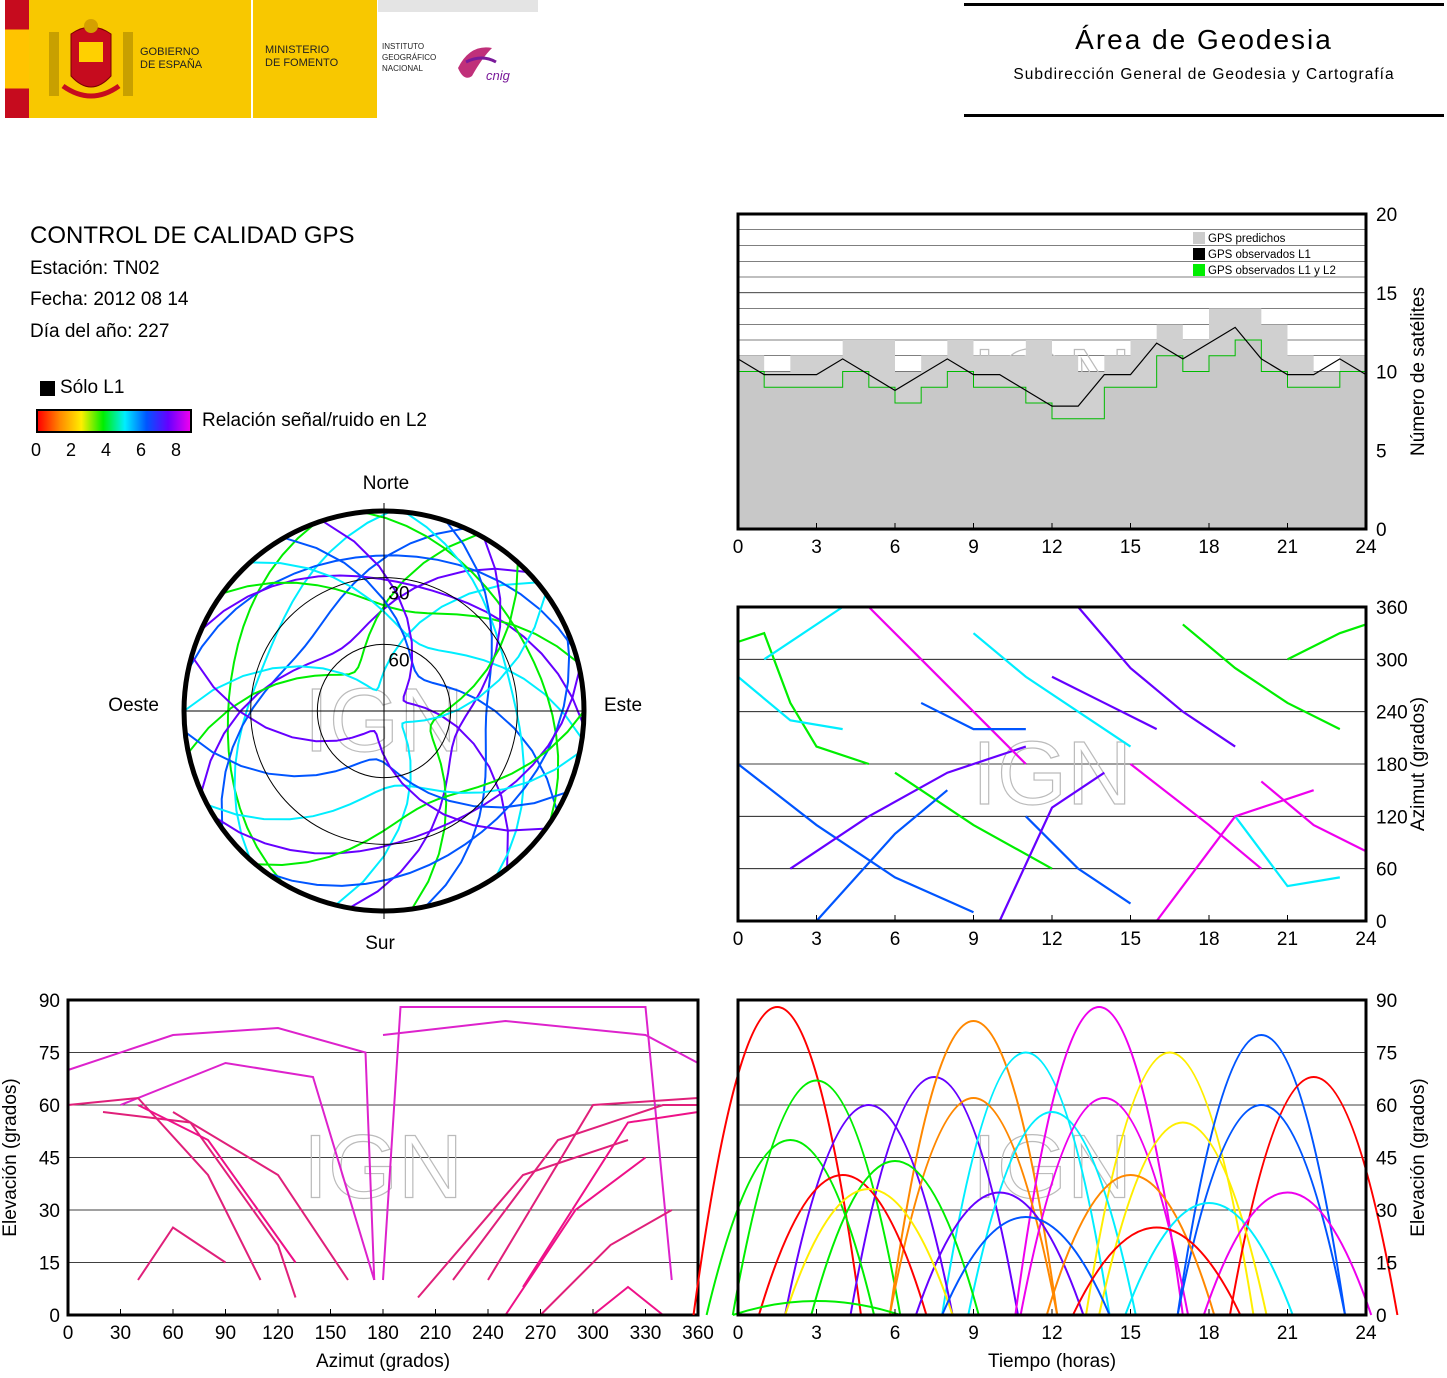  Describe the element at coordinates (172, 1333) in the screenshot. I see `x-tick-label: 60` at that location.